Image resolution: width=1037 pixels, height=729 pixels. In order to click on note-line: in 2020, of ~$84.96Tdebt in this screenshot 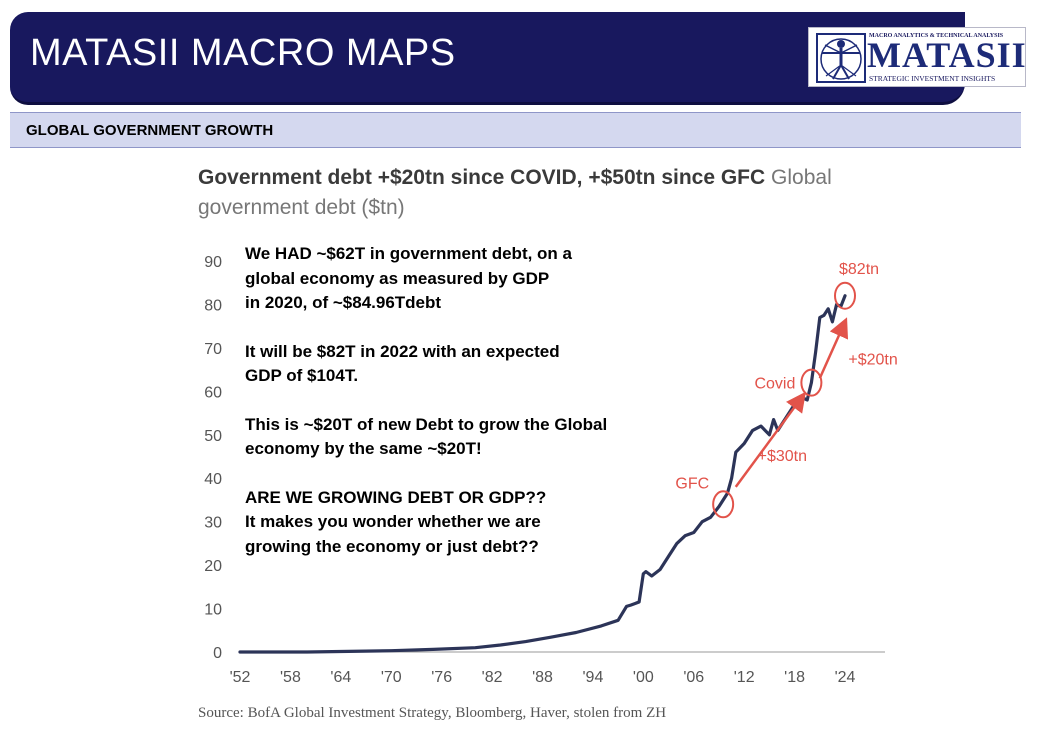, I will do `click(343, 302)`.